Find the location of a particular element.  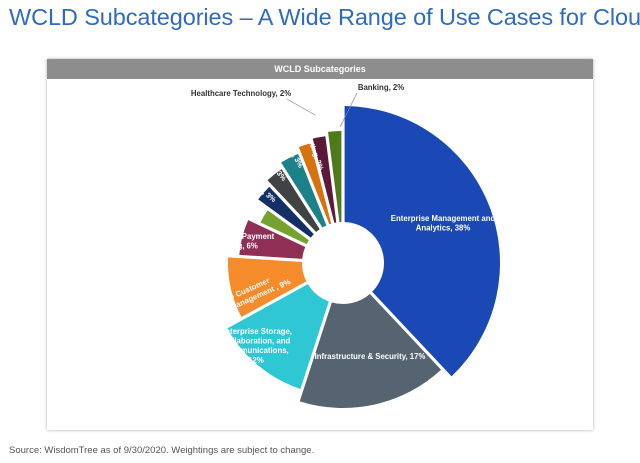

slice-label: Banking, 2% is located at coordinates (381, 87).